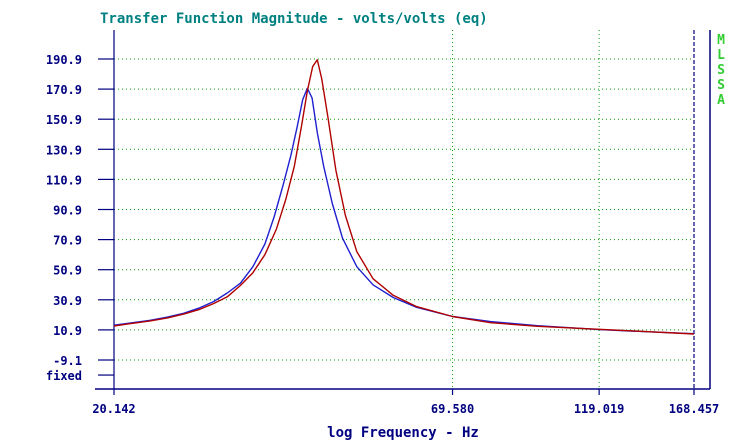 The width and height of the screenshot is (730, 444). Describe the element at coordinates (64, 120) in the screenshot. I see `y-tick-label: 150.9` at that location.